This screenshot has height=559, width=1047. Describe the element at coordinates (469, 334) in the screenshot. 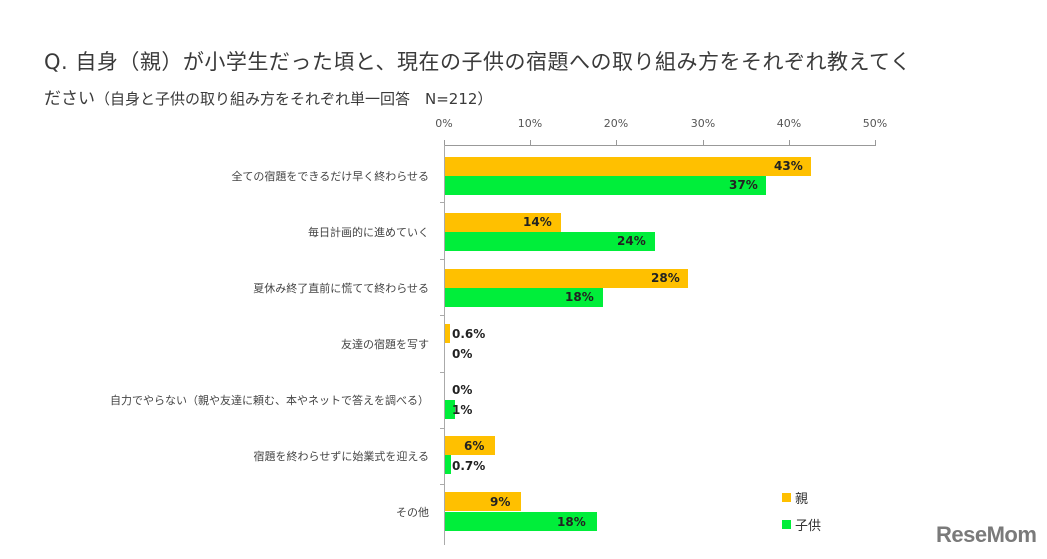

I see `value-label-parent: 0.6%` at that location.